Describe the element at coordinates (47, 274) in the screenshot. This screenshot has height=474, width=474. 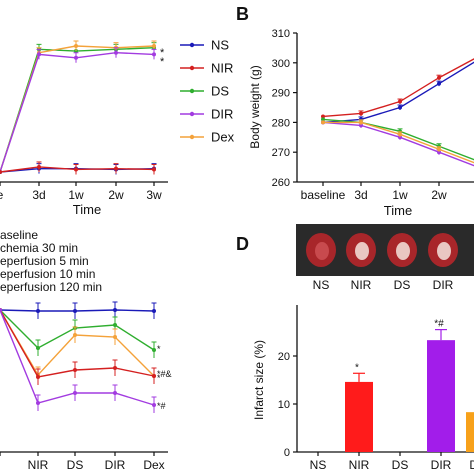
I see `timeline-item: eperfusion 10 min` at that location.